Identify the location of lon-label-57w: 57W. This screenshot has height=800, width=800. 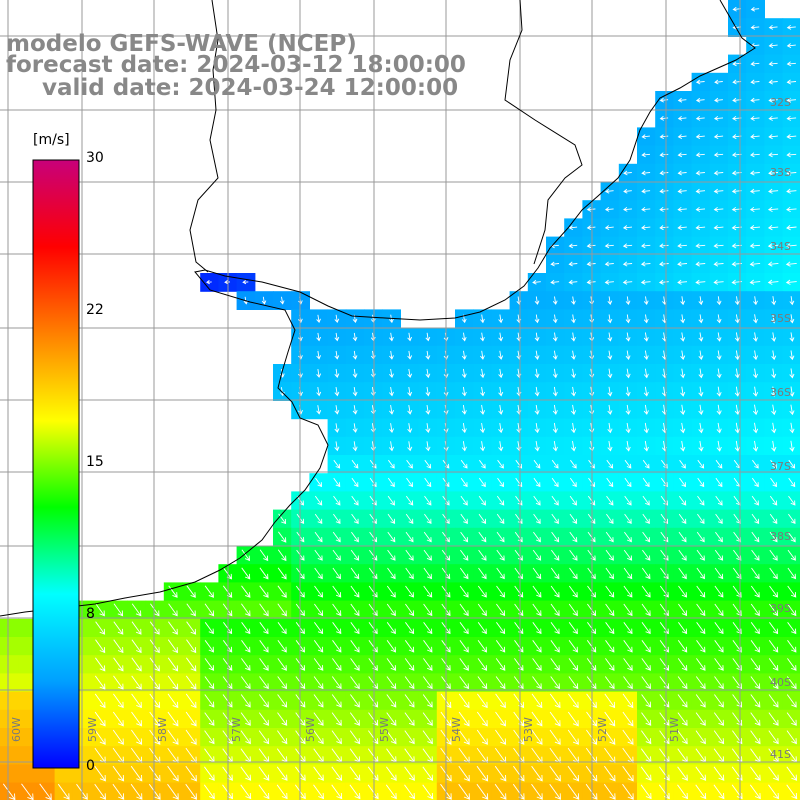
(236, 729).